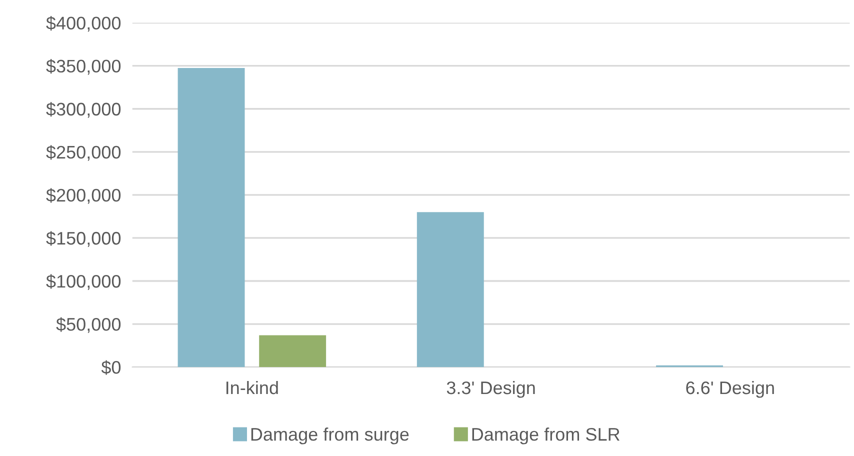 This screenshot has height=456, width=854. What do you see at coordinates (490, 389) in the screenshot?
I see `x-tick-label: 3.3' Design` at bounding box center [490, 389].